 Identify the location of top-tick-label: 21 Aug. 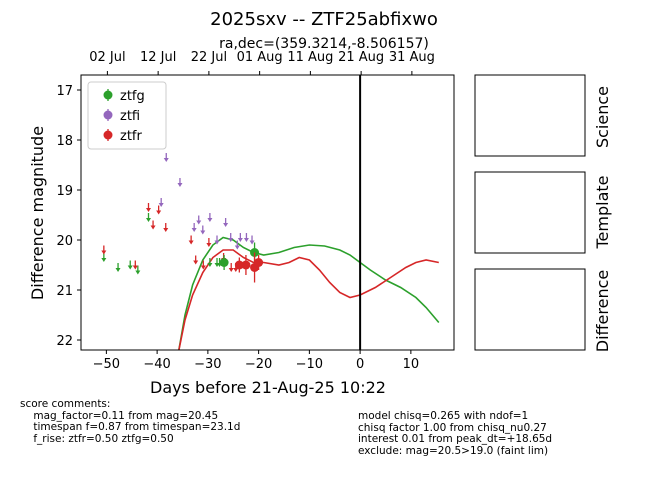
(361, 57).